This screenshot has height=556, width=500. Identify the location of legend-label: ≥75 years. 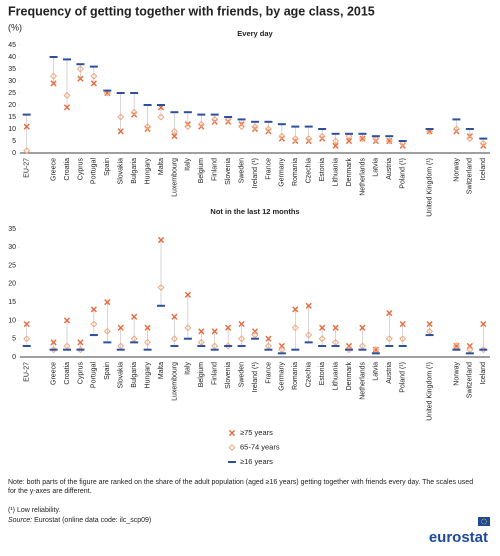
(256, 432).